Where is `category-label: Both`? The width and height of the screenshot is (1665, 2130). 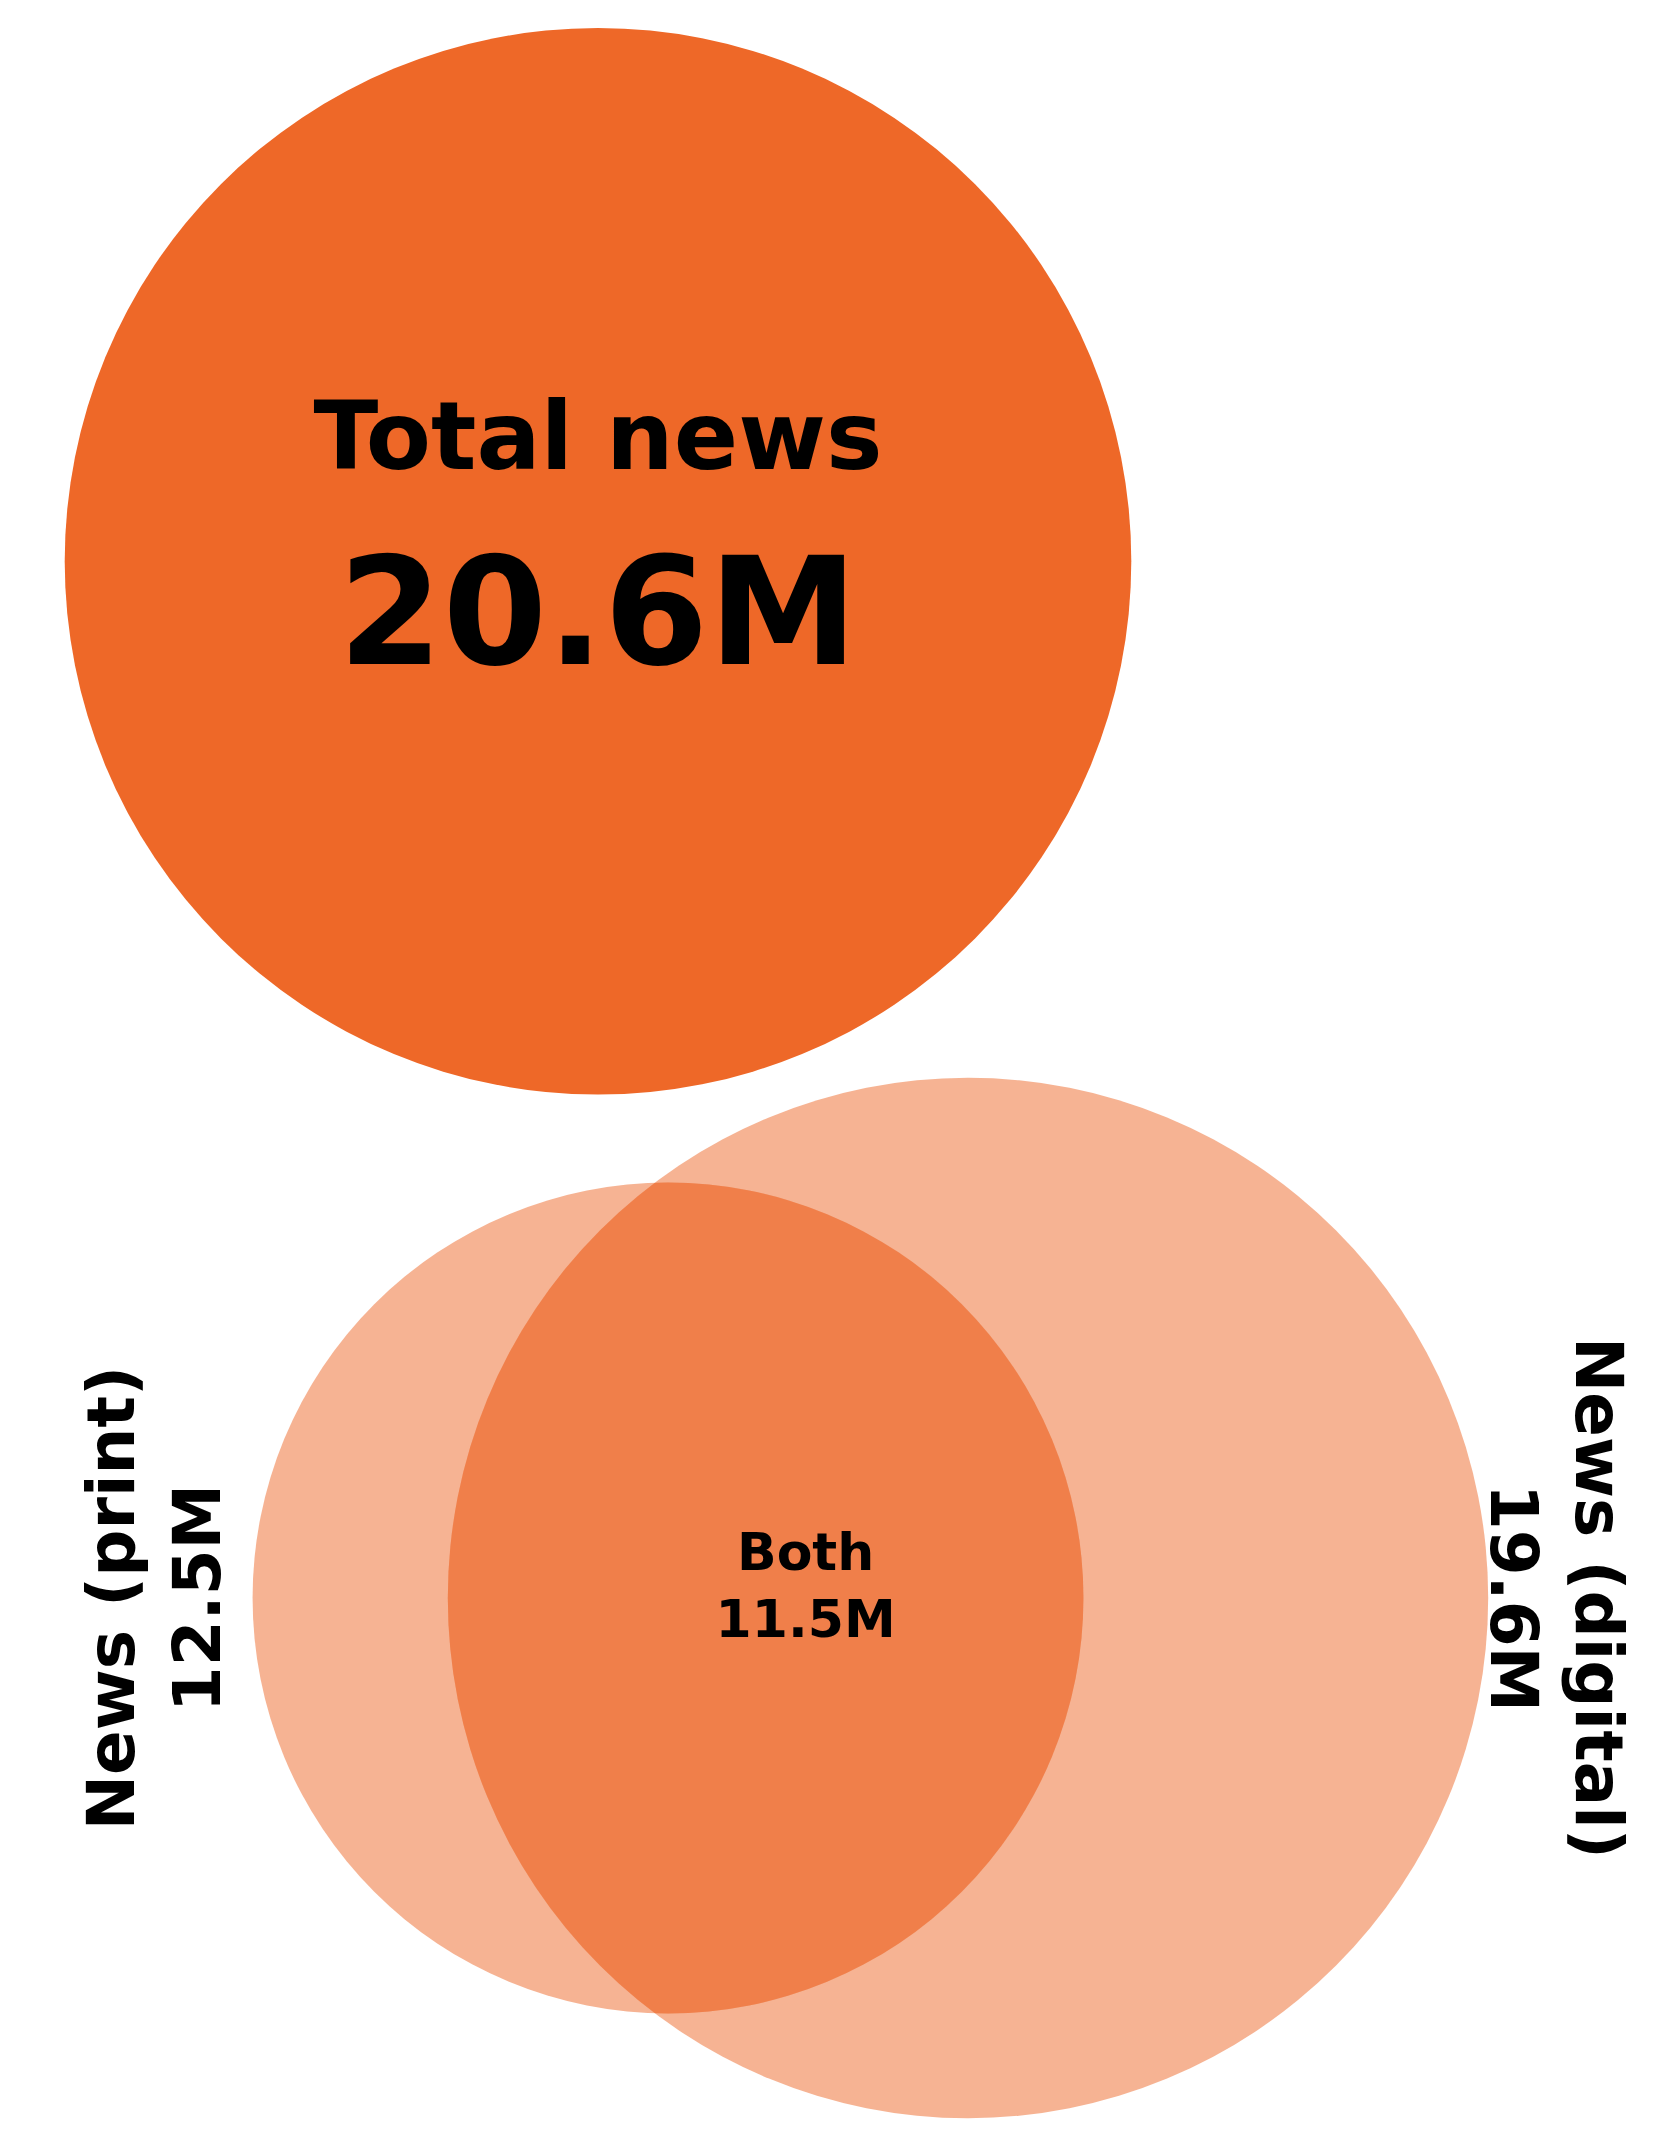
category-label: Both is located at coordinates (805, 1551).